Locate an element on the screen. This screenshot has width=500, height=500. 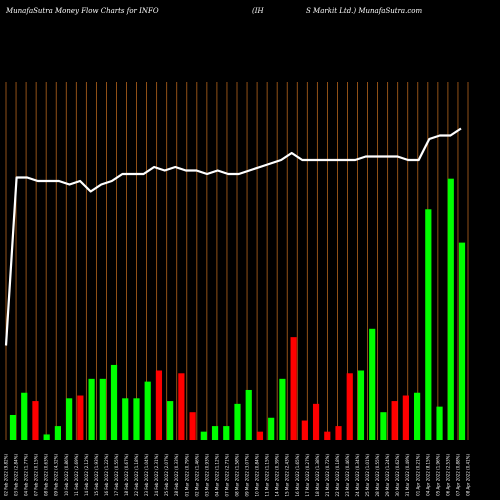
x-tick-label: 16 Feb 2022 (1.22%) is located at coordinates (106, 475).